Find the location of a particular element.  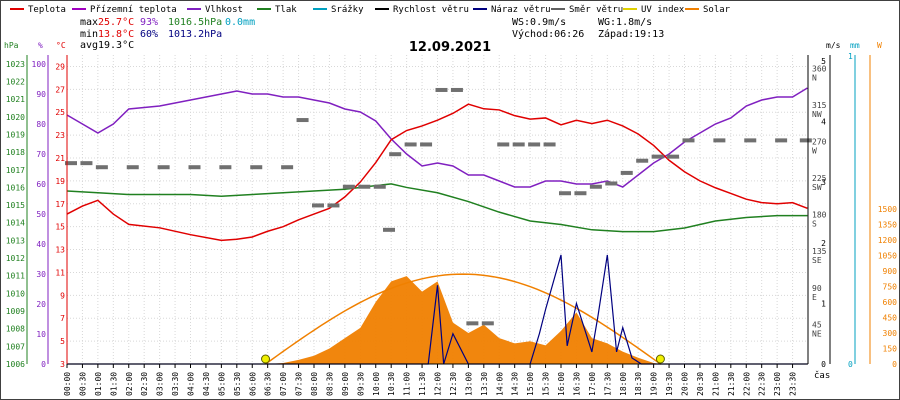

pressure-axis-tick-label: 1019 is located at coordinates (15, 134).